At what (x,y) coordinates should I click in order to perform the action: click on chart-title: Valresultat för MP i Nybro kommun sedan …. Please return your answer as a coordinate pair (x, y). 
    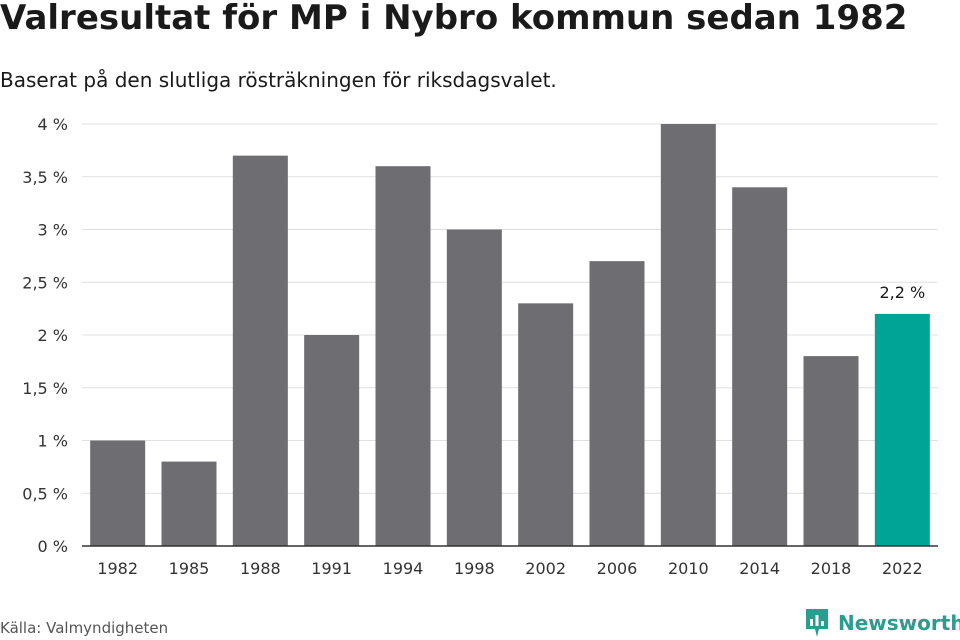
    Looking at the image, I should click on (454, 19).